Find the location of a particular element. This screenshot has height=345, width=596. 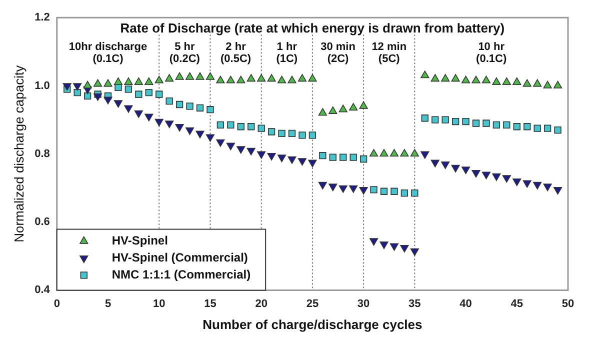

annotation: 12 min (5C) is located at coordinates (389, 53).